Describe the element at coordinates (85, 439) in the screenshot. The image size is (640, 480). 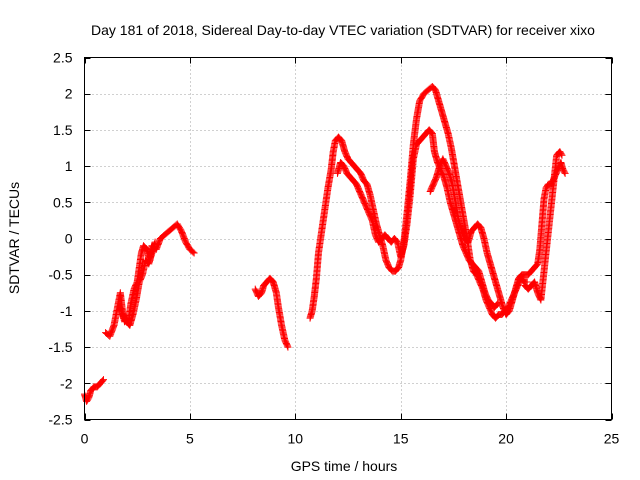
I see `x-tick-label: 0` at that location.